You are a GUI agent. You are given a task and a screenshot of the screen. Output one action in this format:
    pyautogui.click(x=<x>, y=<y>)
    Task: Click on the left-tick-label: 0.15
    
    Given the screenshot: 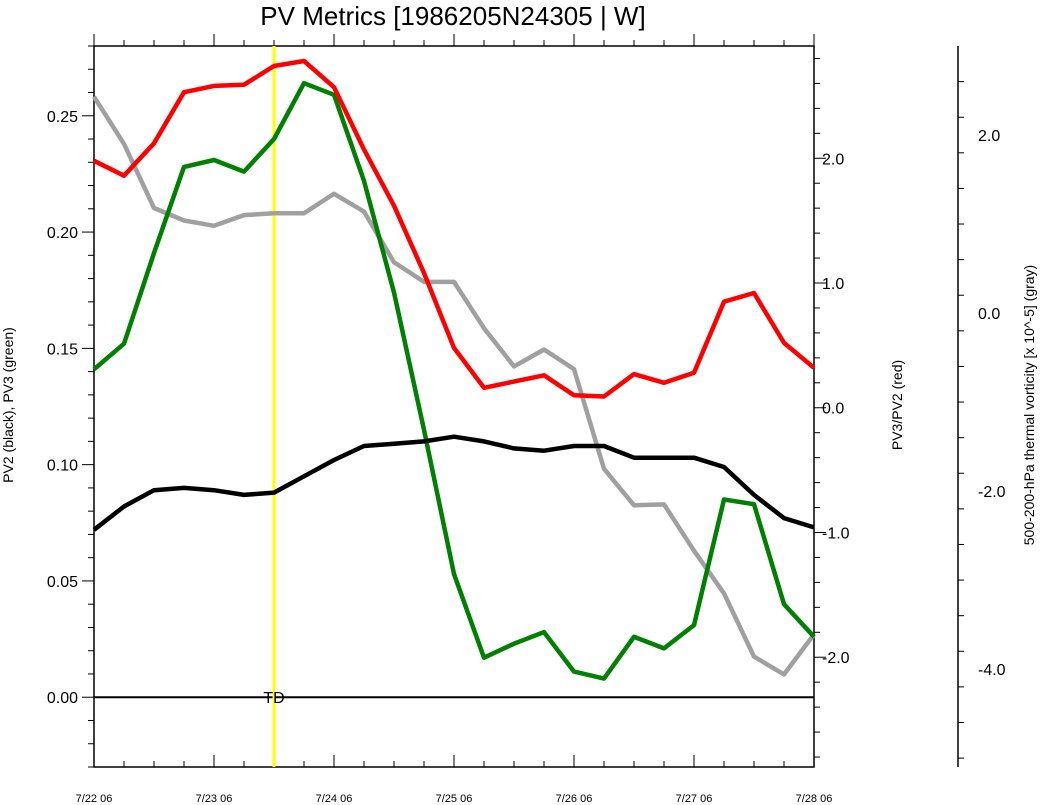 What is the action you would take?
    pyautogui.click(x=62, y=349)
    